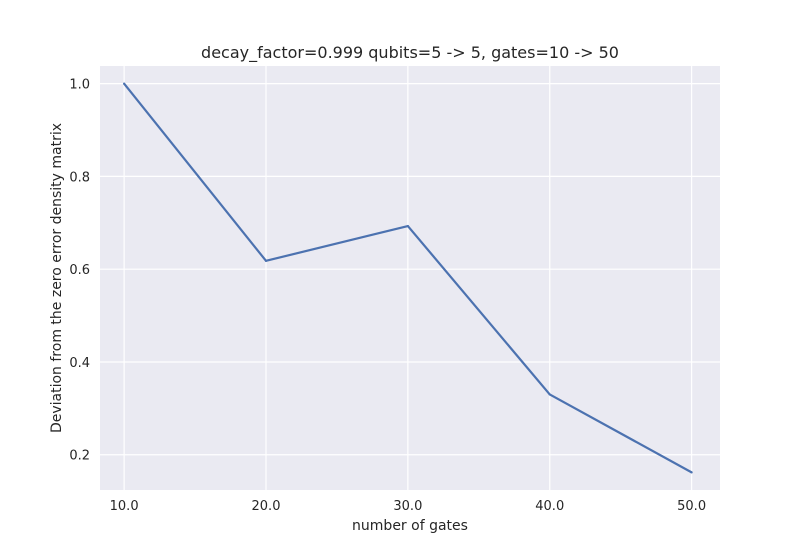 The width and height of the screenshot is (800, 550). What do you see at coordinates (79, 456) in the screenshot?
I see `y-tick-label: 0.2` at bounding box center [79, 456].